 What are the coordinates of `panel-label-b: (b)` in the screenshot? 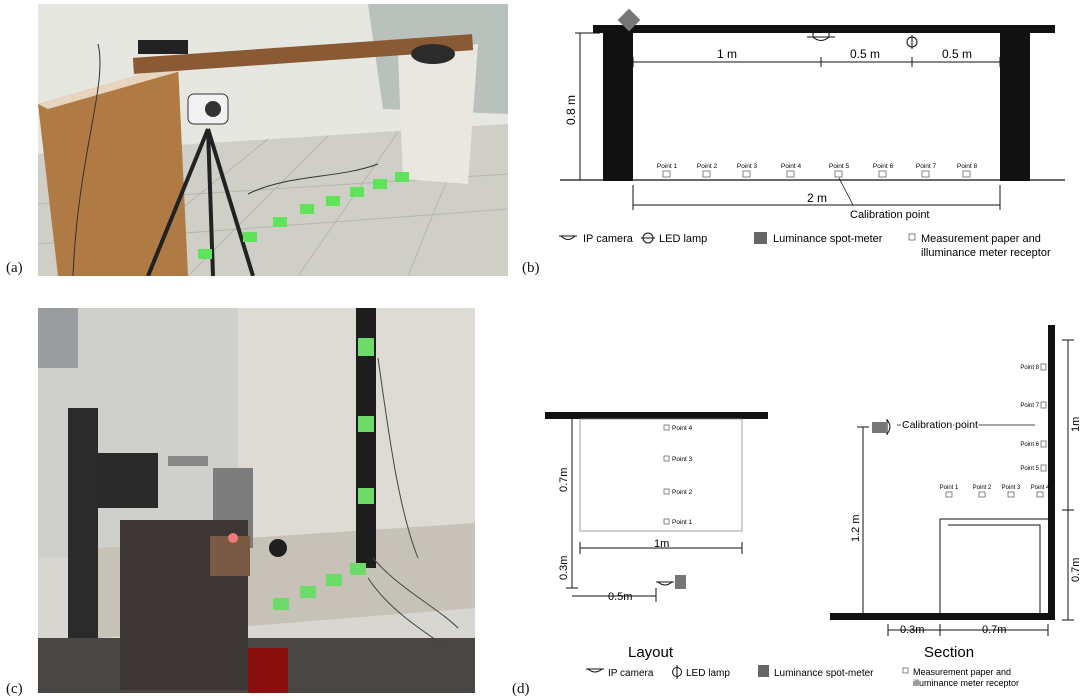 It's located at (531, 268).